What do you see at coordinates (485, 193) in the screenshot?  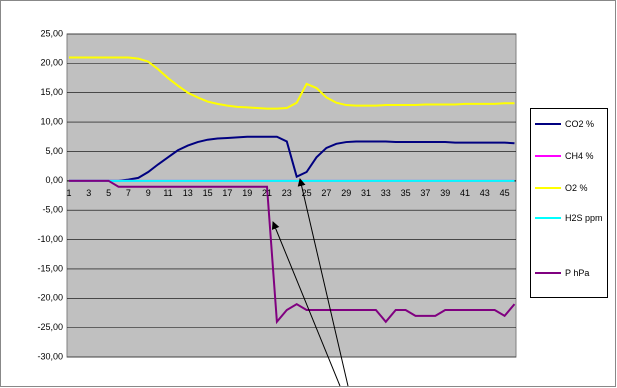 I see `x-tick-label: 43` at bounding box center [485, 193].